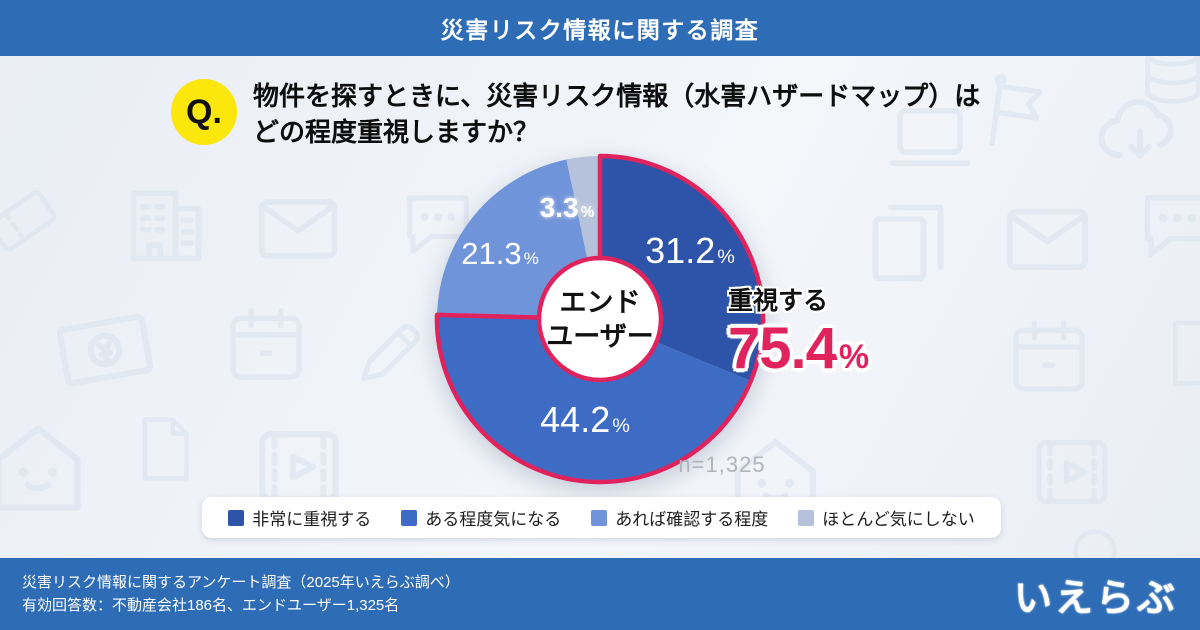  What do you see at coordinates (204, 112) in the screenshot?
I see `question-badge: Q.` at bounding box center [204, 112].